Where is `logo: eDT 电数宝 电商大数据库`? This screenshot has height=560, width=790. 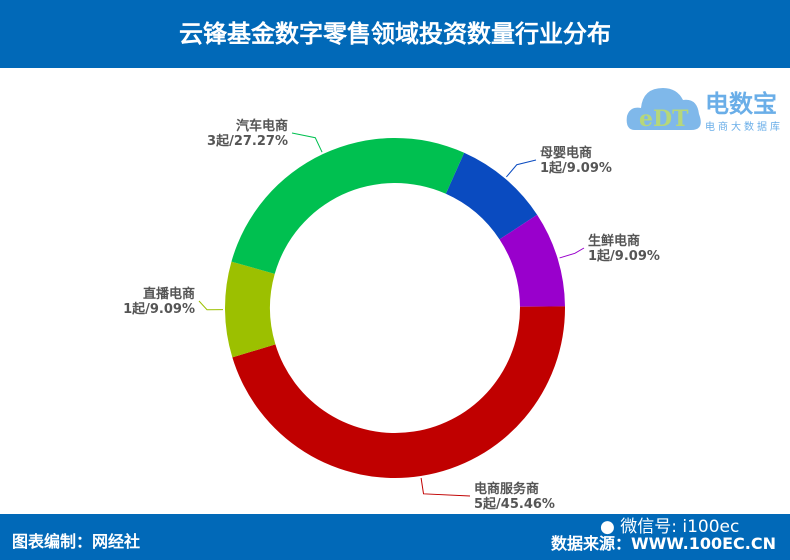 logo: eDT 电数宝 电商大数据库 is located at coordinates (707, 108).